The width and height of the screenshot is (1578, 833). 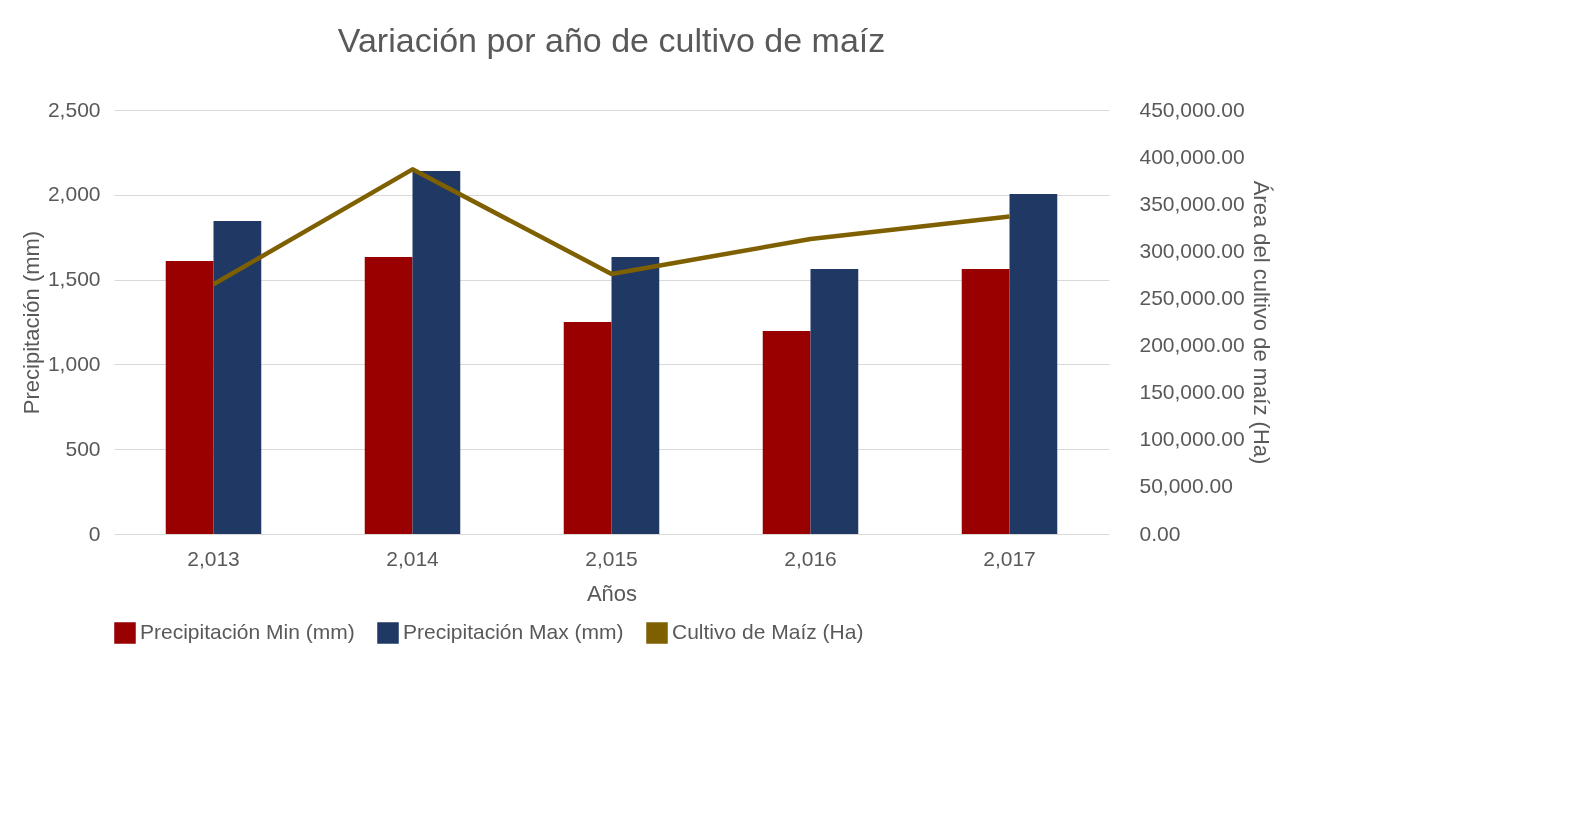 I want to click on y2-tick-label: 250,000.00, so click(x=1192, y=297).